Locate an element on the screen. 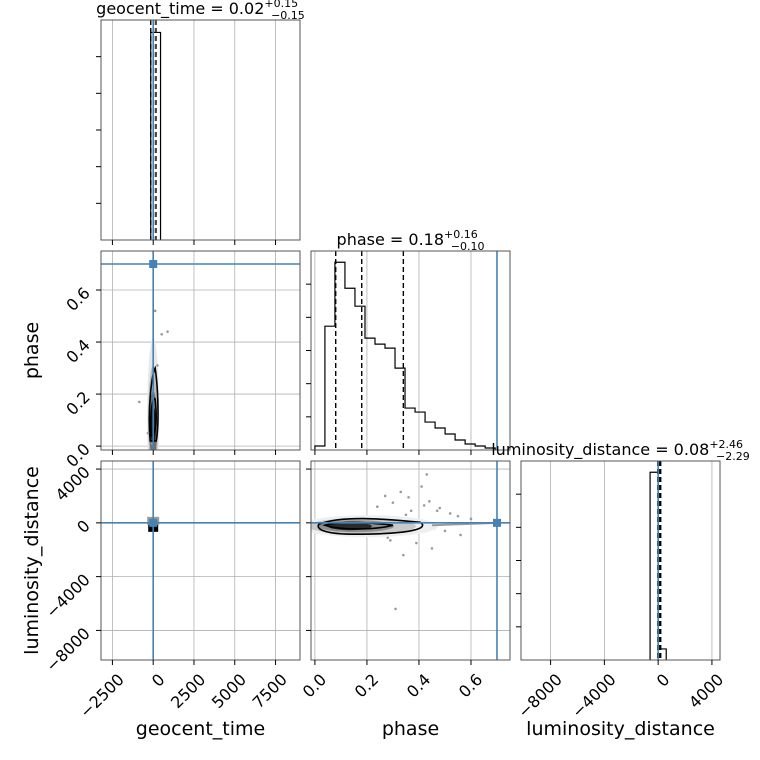  x-tick-label-luminosity_distance-1: −4000 is located at coordinates (594, 696).